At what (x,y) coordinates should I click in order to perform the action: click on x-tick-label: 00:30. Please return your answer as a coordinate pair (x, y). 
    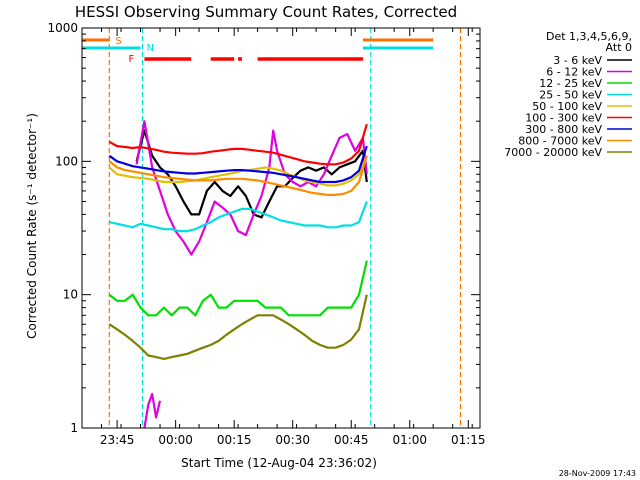
    Looking at the image, I should click on (292, 440).